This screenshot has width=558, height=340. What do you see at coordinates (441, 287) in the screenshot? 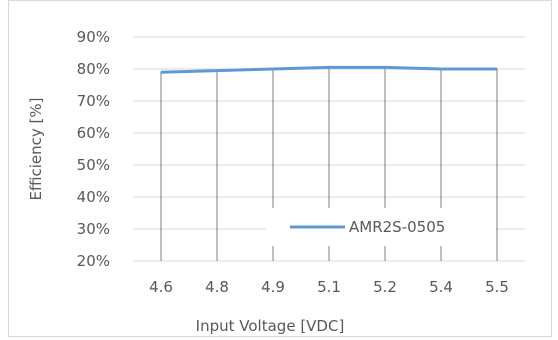
I see `x-tick-label: 5.4` at bounding box center [441, 287].